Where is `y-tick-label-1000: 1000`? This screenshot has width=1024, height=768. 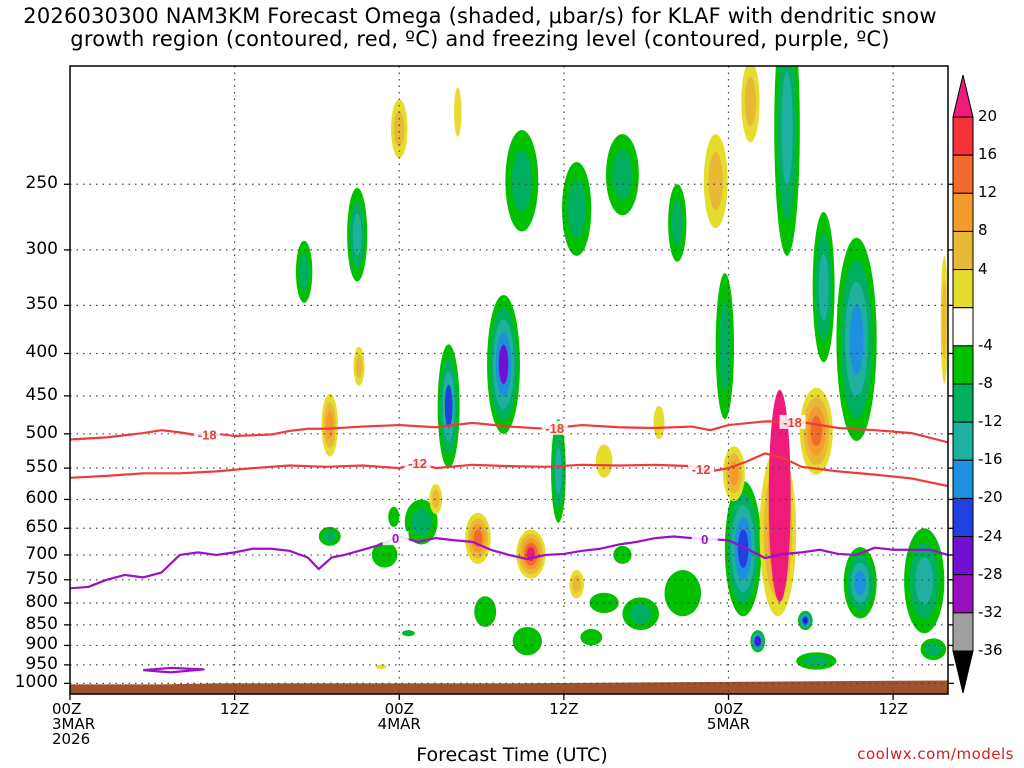
y-tick-label-1000: 1000 is located at coordinates (36, 682).